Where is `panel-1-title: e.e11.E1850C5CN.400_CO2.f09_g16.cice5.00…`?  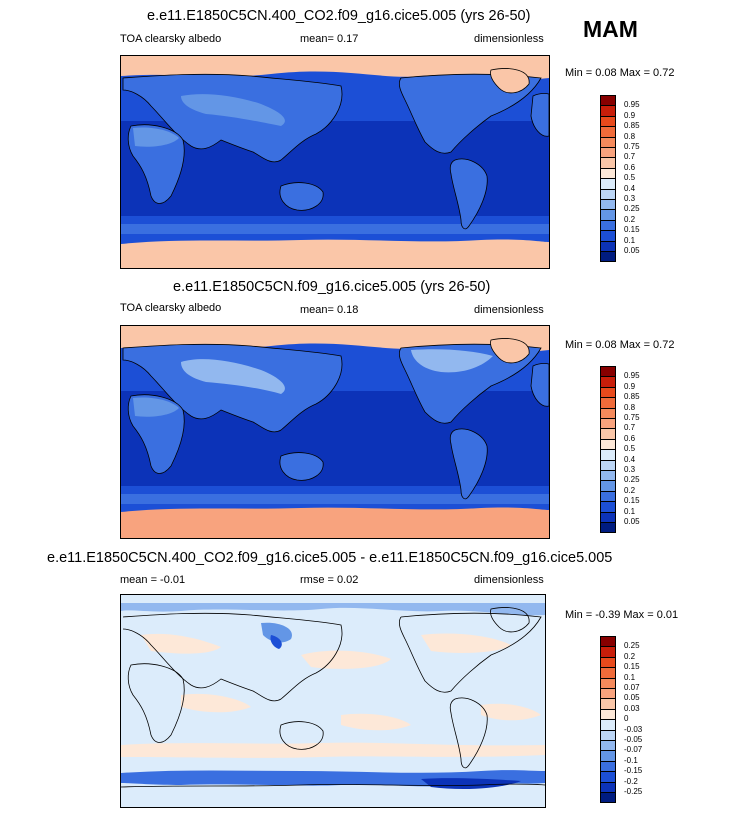
panel-1-title: e.e11.E1850C5CN.400_CO2.f09_g16.cice5.00… is located at coordinates (339, 16).